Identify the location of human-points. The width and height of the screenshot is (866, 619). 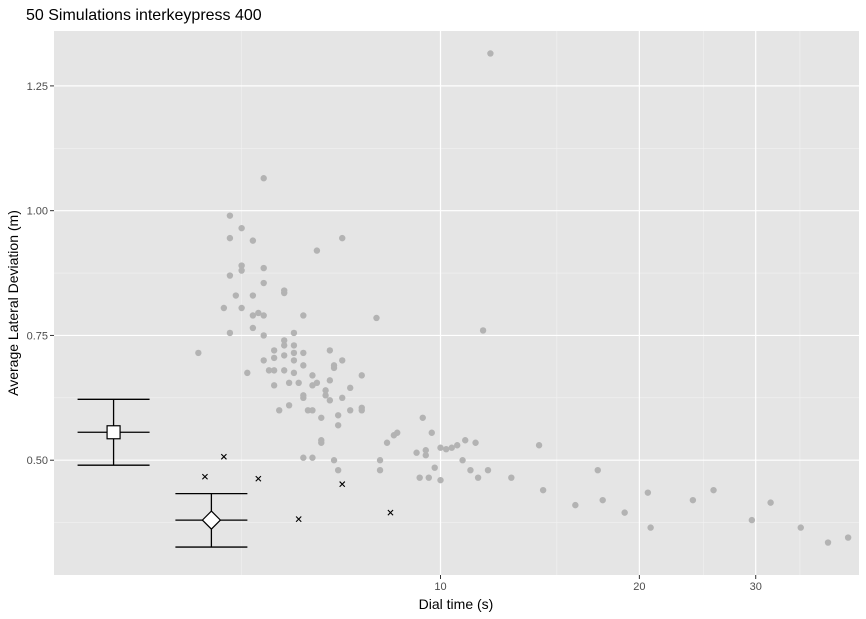
(297, 488).